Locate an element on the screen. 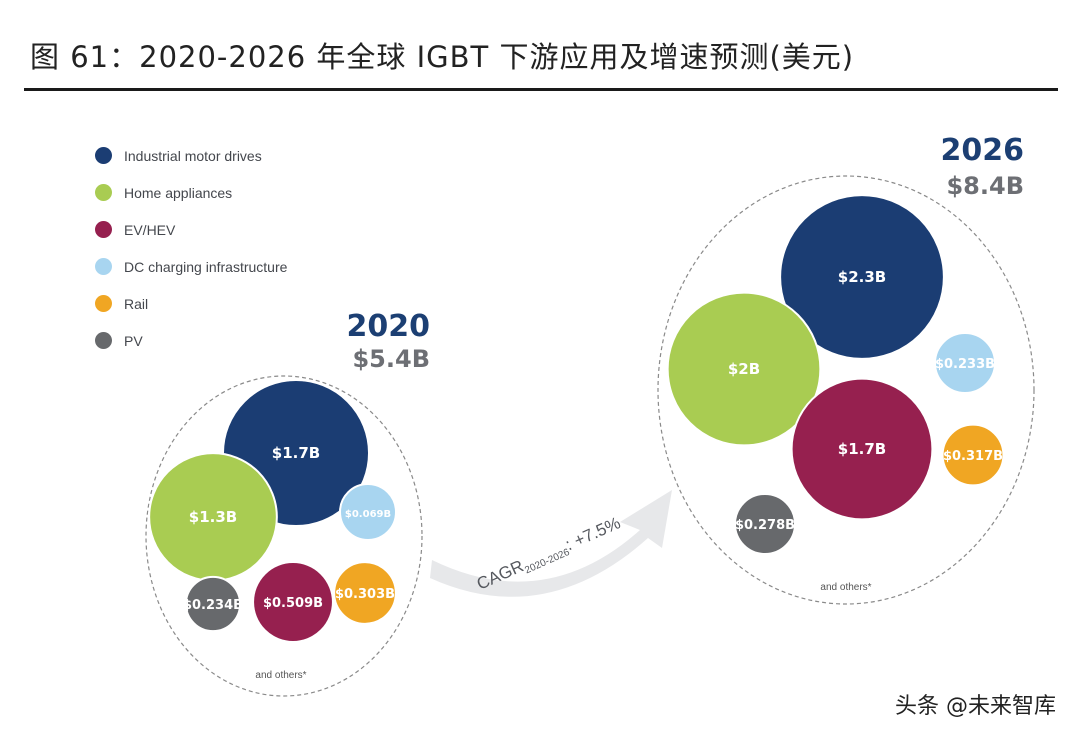  bubble-2020-dc-charging-infrastructure is located at coordinates (368, 512).